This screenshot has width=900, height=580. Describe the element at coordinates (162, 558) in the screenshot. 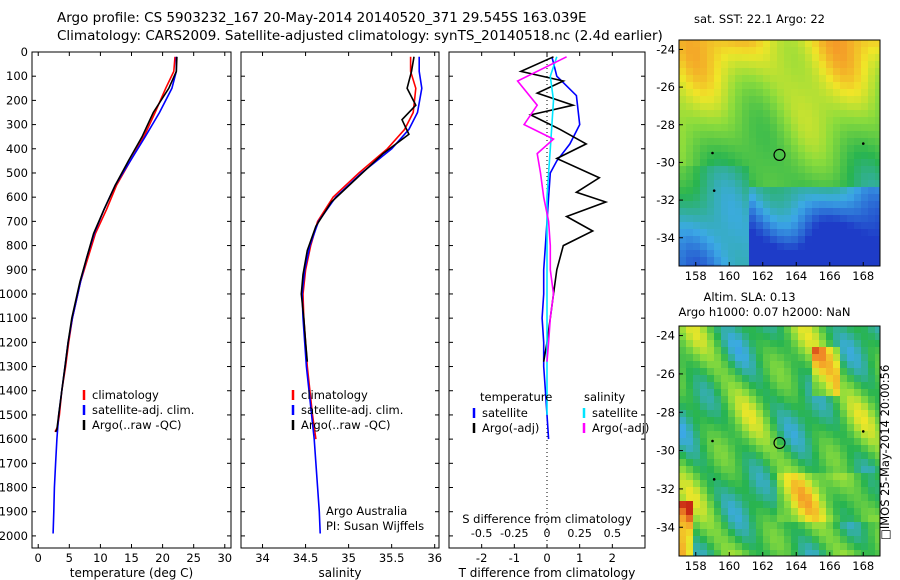

I see `x-tick-label: 20` at that location.